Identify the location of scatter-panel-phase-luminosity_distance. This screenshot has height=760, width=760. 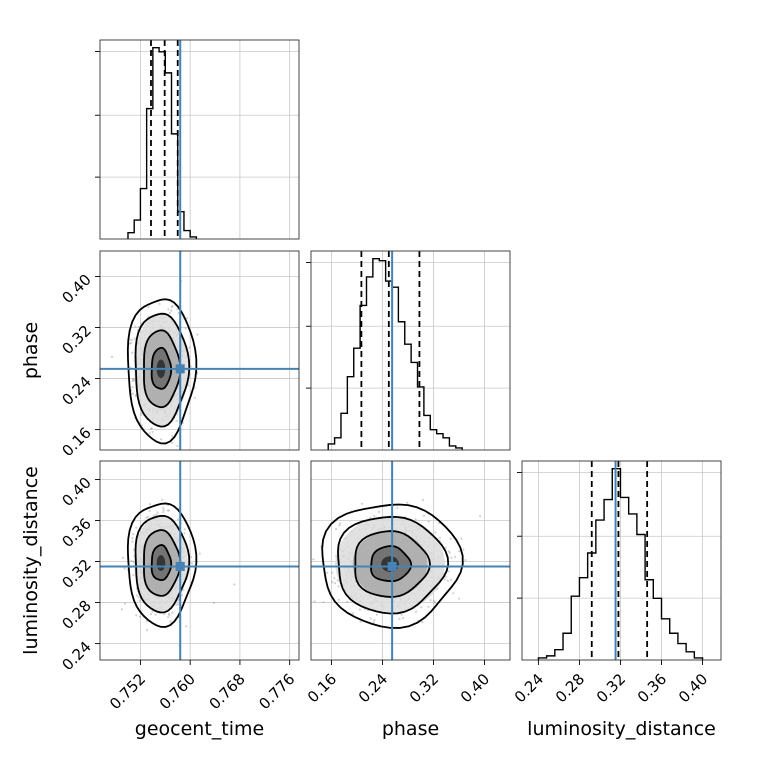
(410, 560).